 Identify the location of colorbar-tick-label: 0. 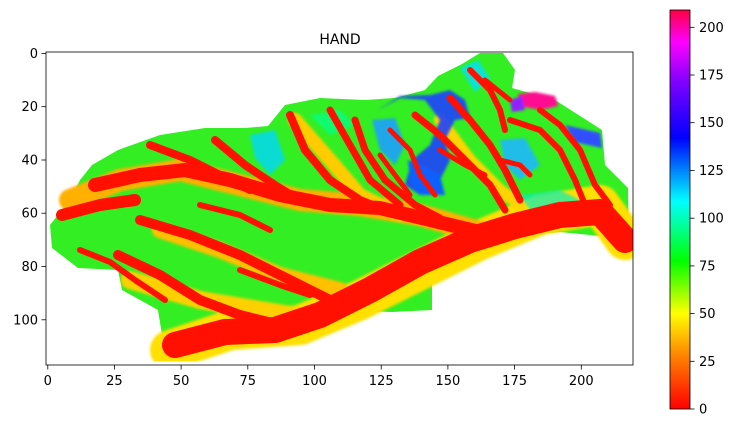
(703, 410).